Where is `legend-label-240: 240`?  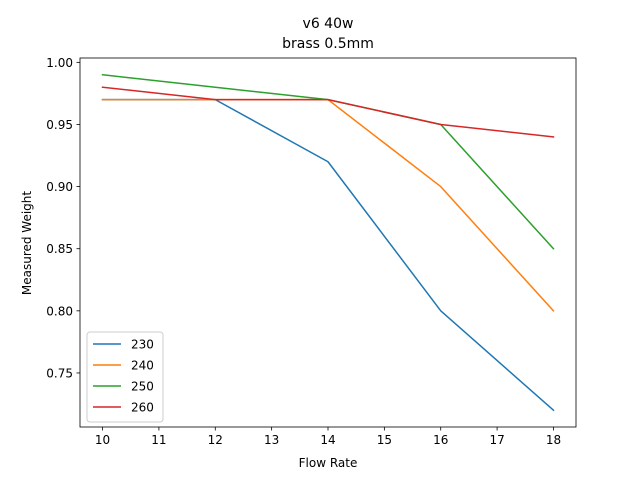 legend-label-240: 240 is located at coordinates (142, 366).